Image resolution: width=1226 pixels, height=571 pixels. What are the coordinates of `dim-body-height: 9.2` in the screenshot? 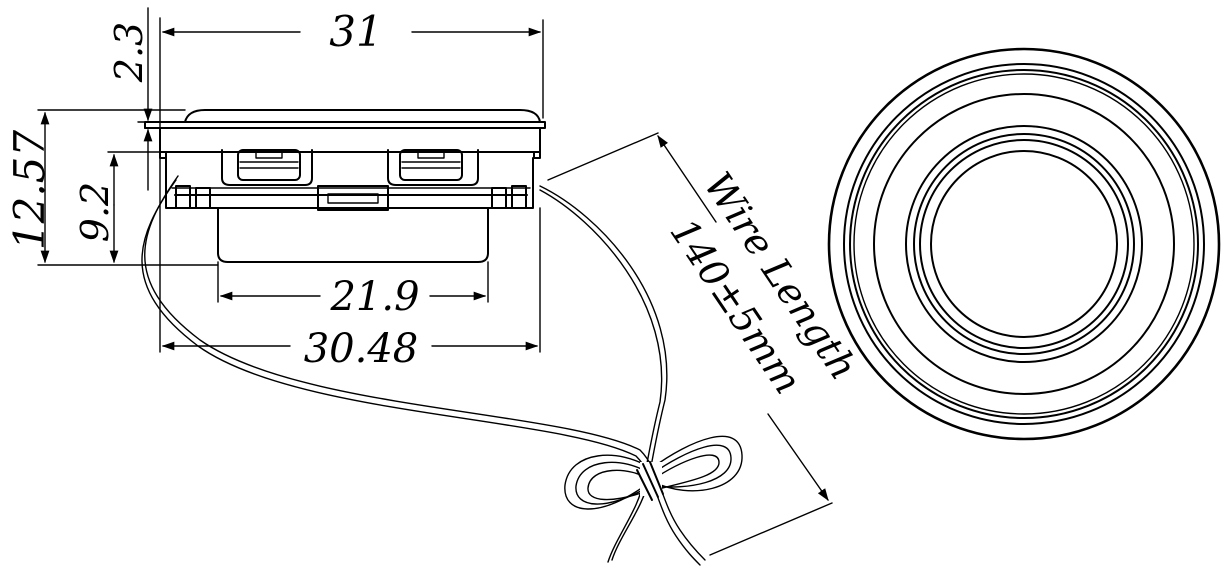 It's located at (95, 212).